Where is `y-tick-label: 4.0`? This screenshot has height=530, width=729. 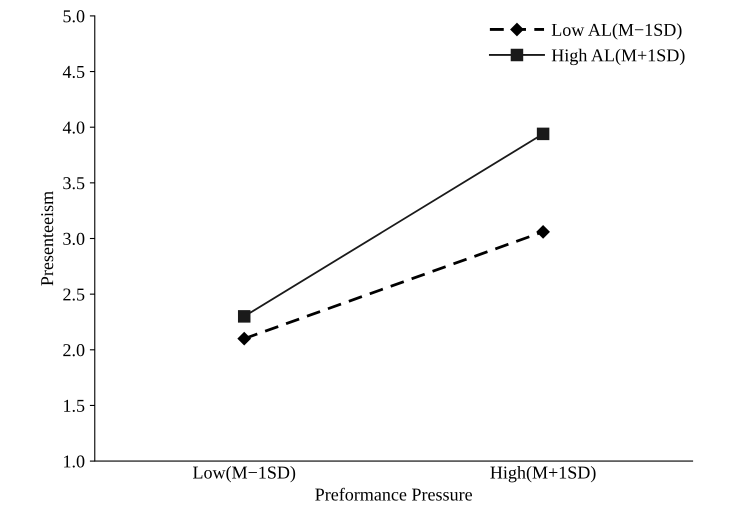
y-tick-label: 4.0 is located at coordinates (73, 127).